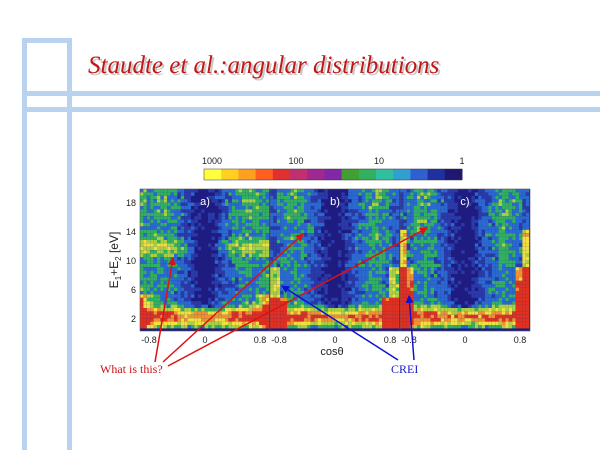 Image resolution: width=600 pixels, height=450 pixels. I want to click on x-axis-label: cosθ, so click(331, 352).